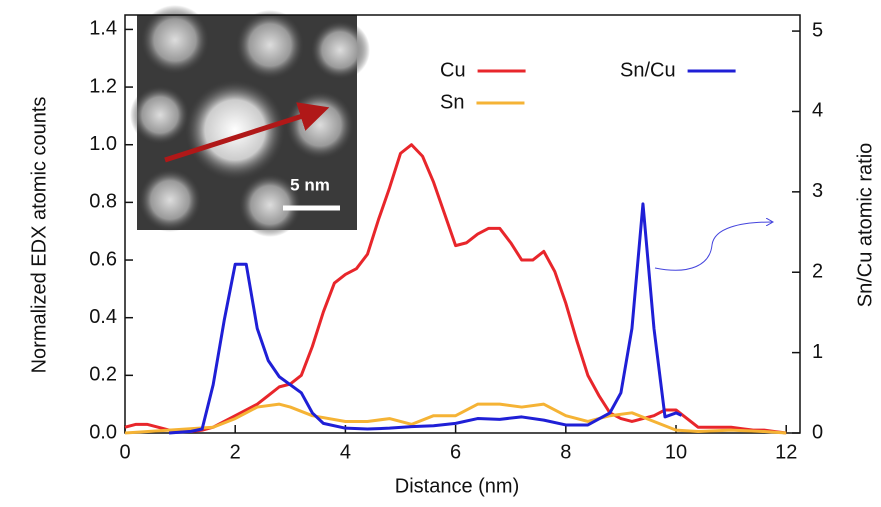 Image resolution: width=881 pixels, height=507 pixels. Describe the element at coordinates (103, 259) in the screenshot. I see `y-tick-label: 0.6` at that location.